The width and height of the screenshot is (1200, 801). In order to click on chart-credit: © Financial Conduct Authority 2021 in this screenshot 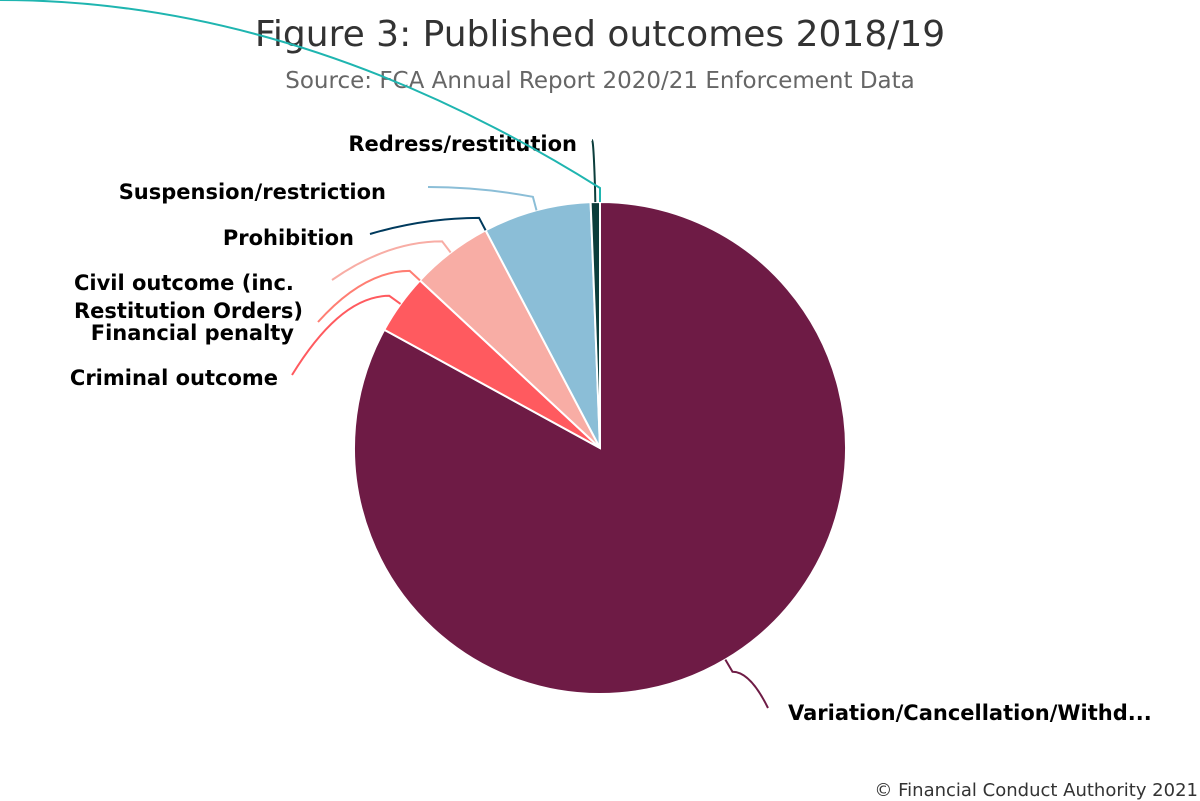, I will do `click(1036, 790)`.